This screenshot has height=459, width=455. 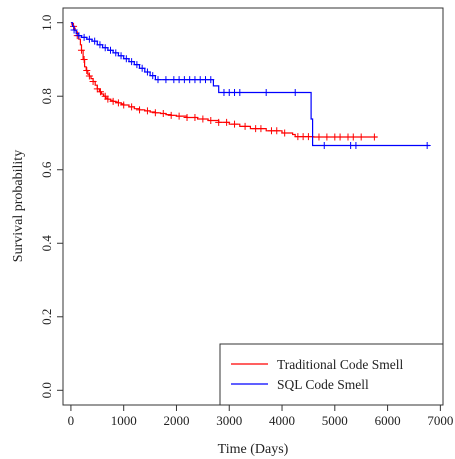 What do you see at coordinates (46, 96) in the screenshot?
I see `y-tick-label: 0.8` at bounding box center [46, 96].